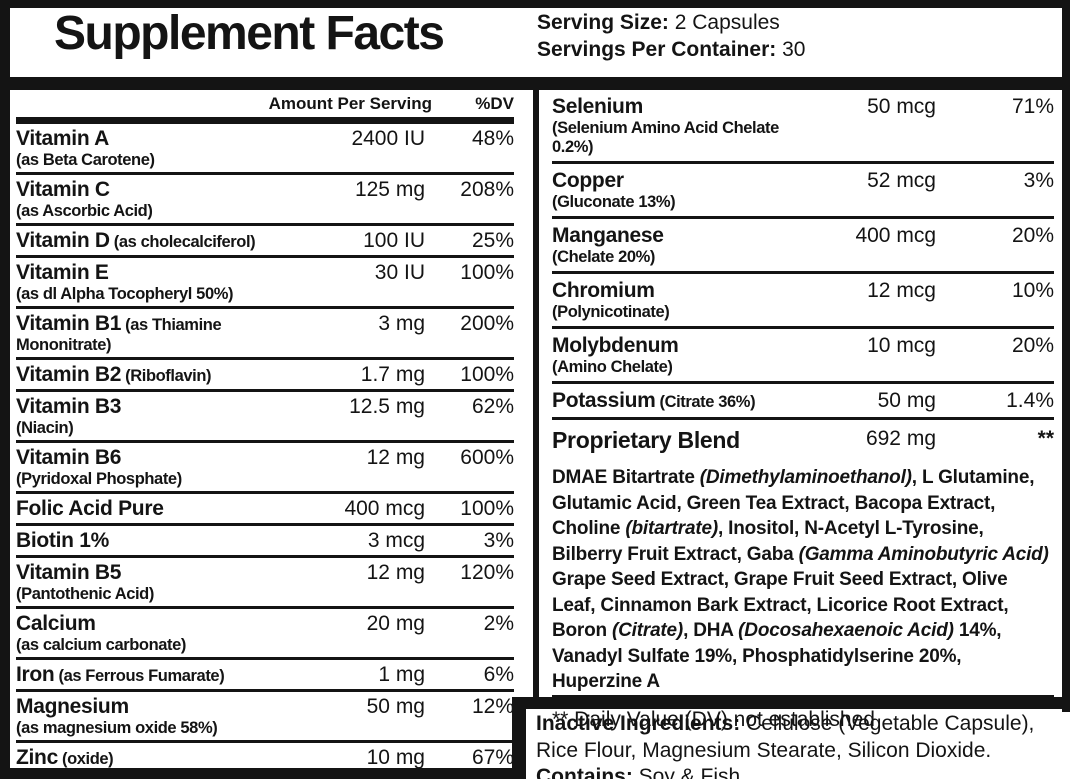  What do you see at coordinates (608, 235) in the screenshot?
I see `ingredient-name: Manganese` at bounding box center [608, 235].